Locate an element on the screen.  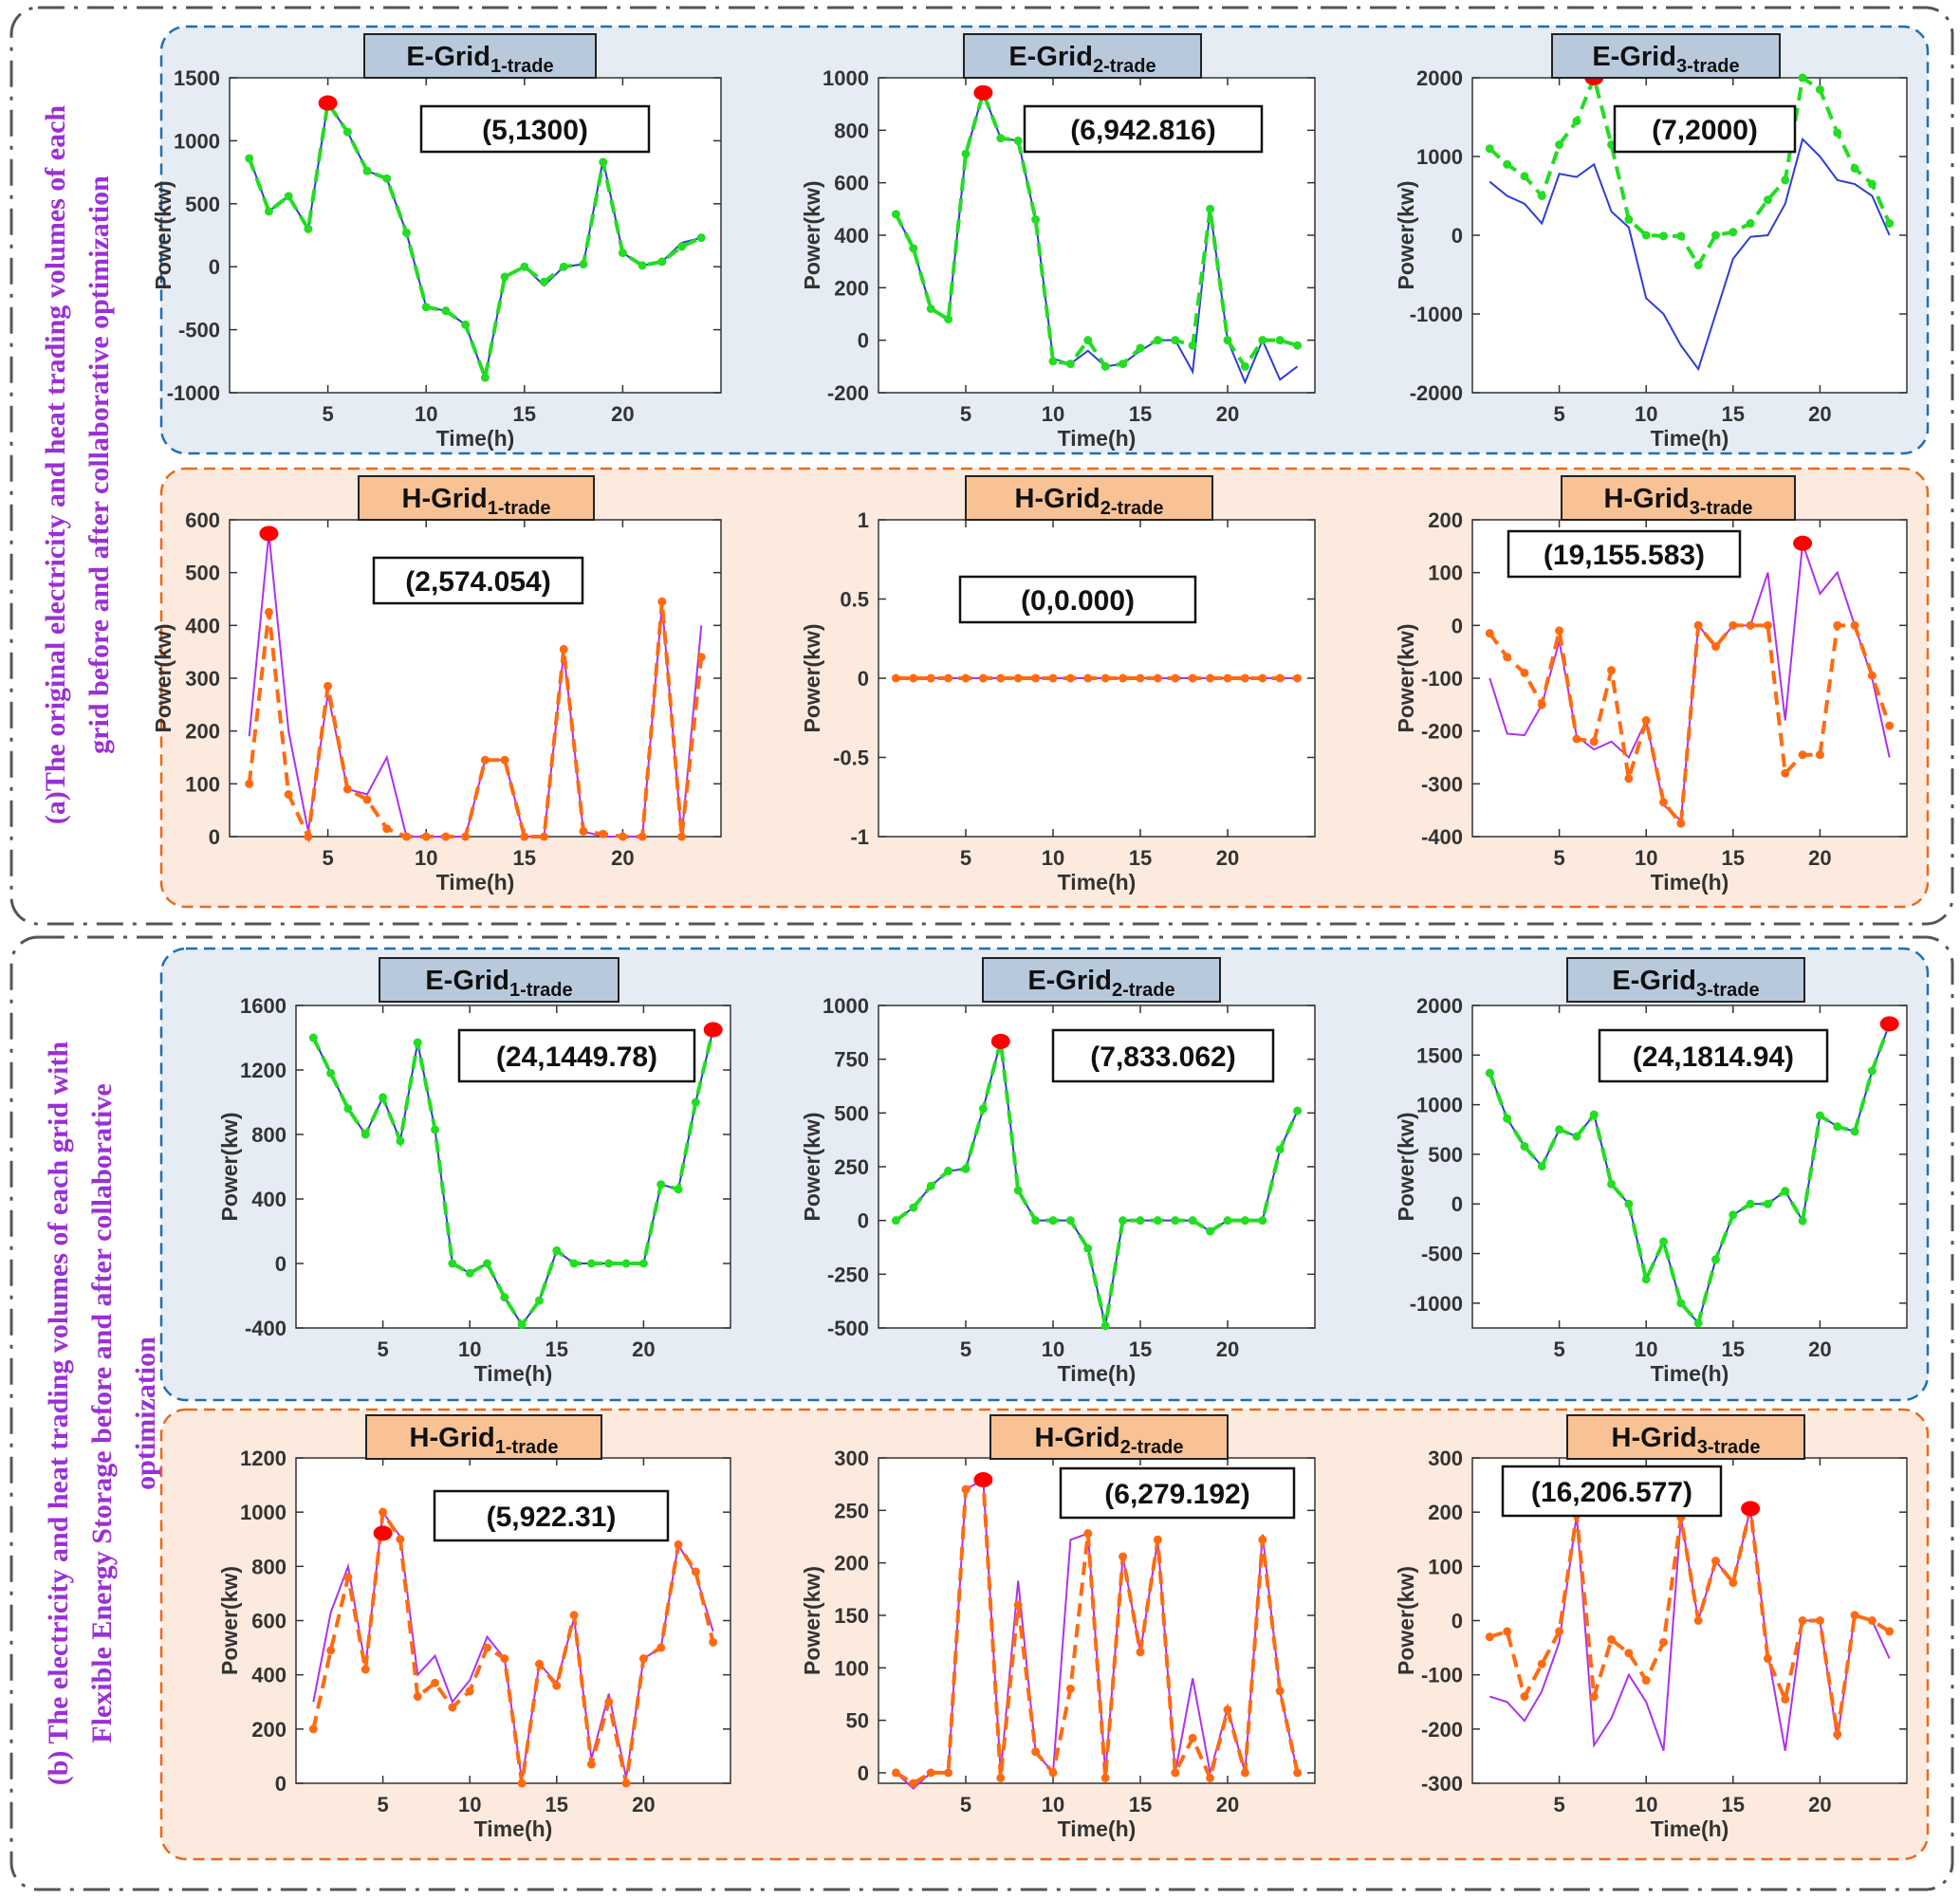
y-tick-label: 1000 is located at coordinates (846, 78).